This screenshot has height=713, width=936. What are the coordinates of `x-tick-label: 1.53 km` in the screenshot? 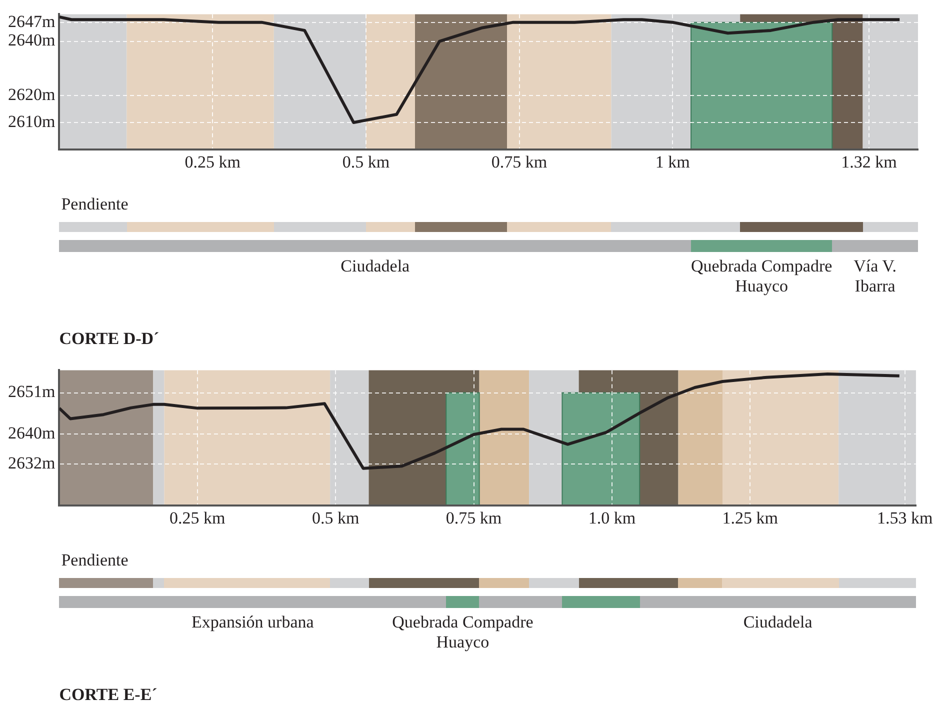 It's located at (905, 518).